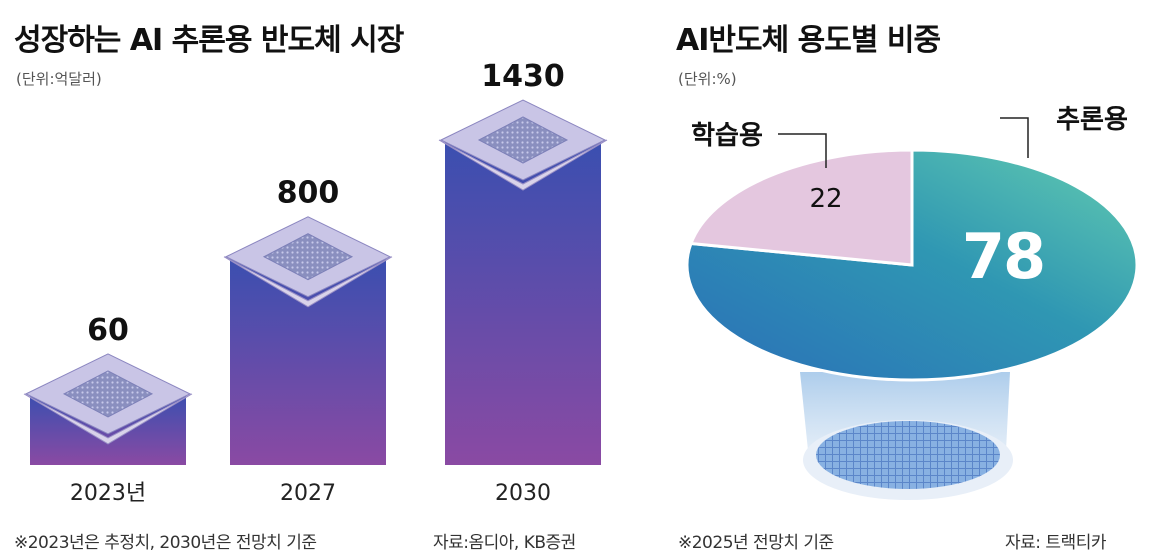 The width and height of the screenshot is (1164, 557). I want to click on category-label-2: 2030, so click(523, 493).